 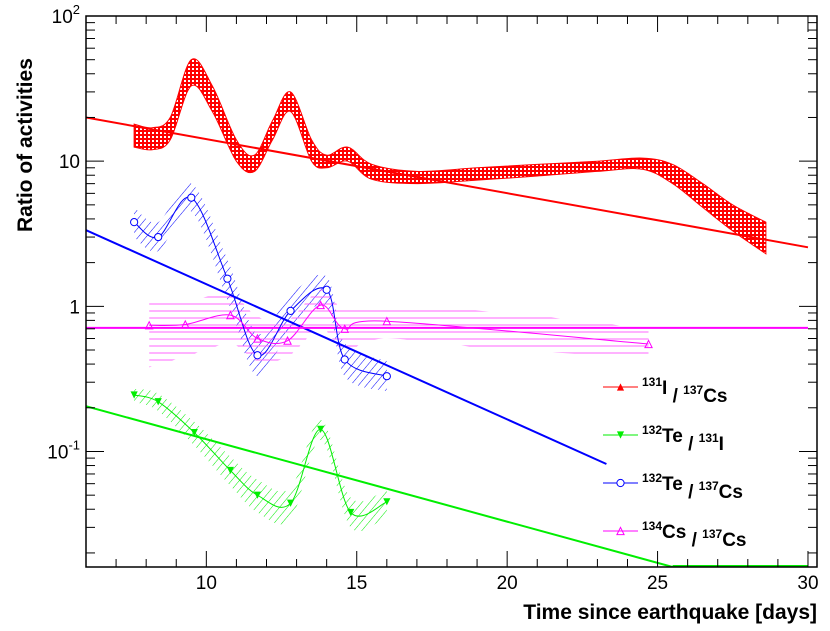 What do you see at coordinates (684, 391) in the screenshot?
I see `legend-label-0: 131I / 137Cs` at bounding box center [684, 391].